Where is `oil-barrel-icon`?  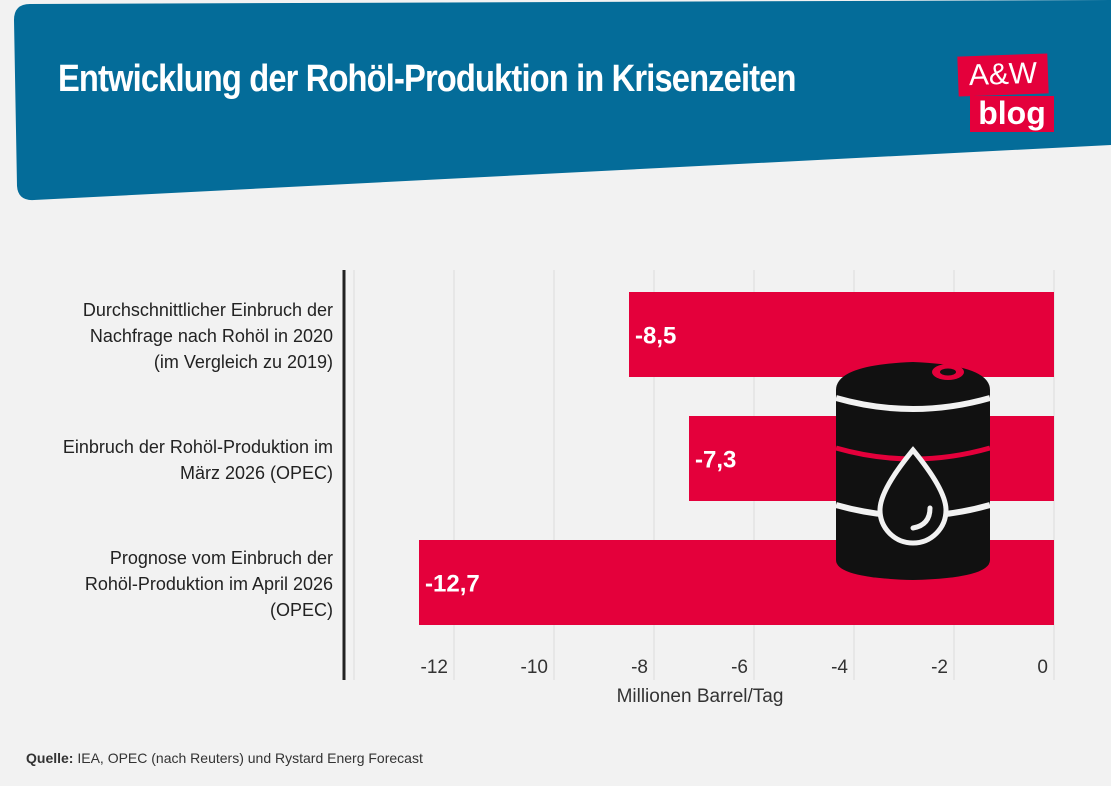 oil-barrel-icon is located at coordinates (913, 471).